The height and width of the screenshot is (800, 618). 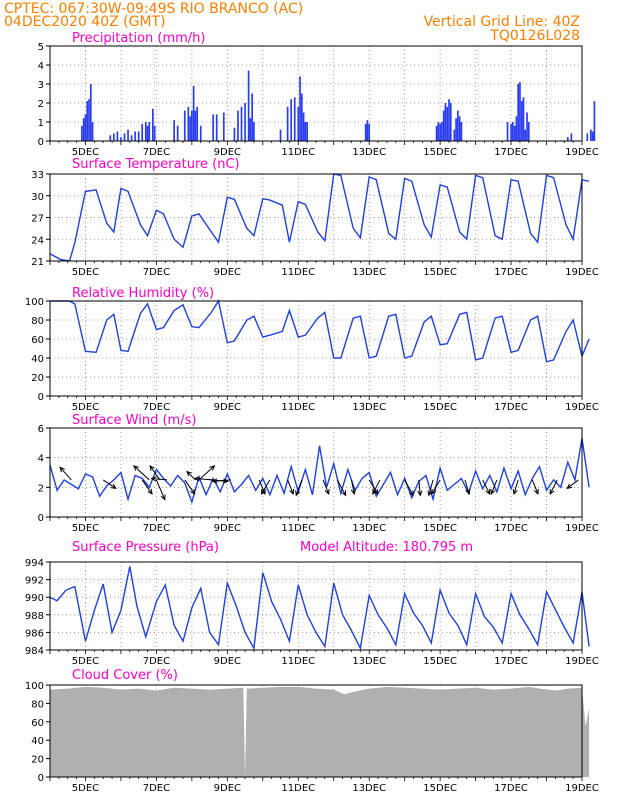 I want to click on y-tick-label: 6, so click(x=41, y=429).